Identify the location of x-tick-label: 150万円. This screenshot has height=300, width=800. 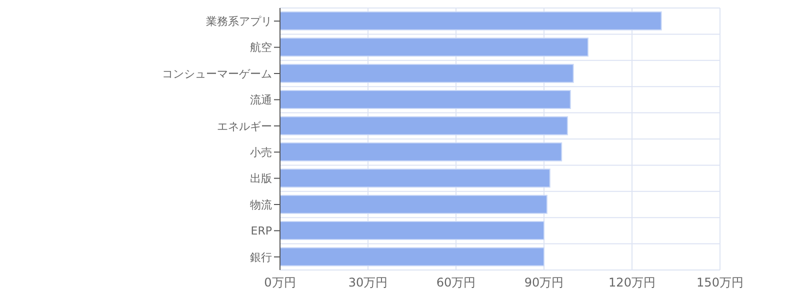
(720, 283).